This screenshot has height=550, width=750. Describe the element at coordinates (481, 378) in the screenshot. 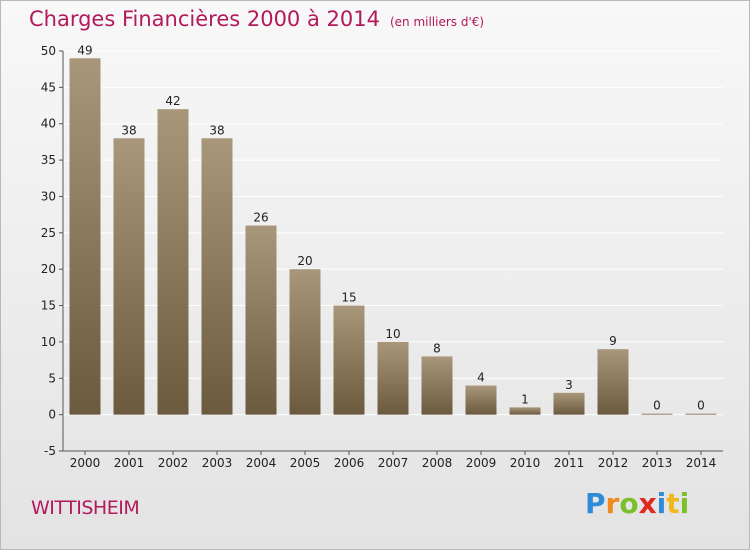

I see `data-label: 4` at that location.